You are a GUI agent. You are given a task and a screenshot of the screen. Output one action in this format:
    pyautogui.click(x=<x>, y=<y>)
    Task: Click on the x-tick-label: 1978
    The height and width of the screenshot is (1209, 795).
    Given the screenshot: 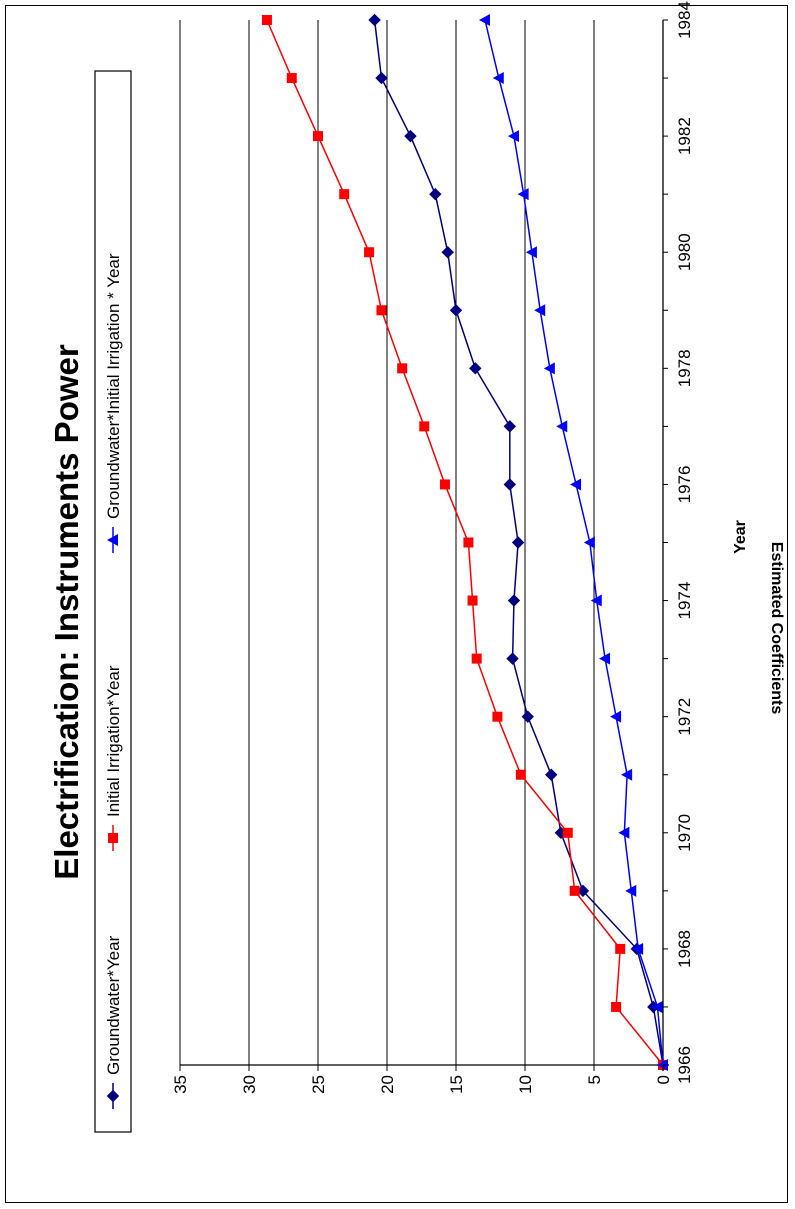 What is the action you would take?
    pyautogui.click(x=684, y=368)
    